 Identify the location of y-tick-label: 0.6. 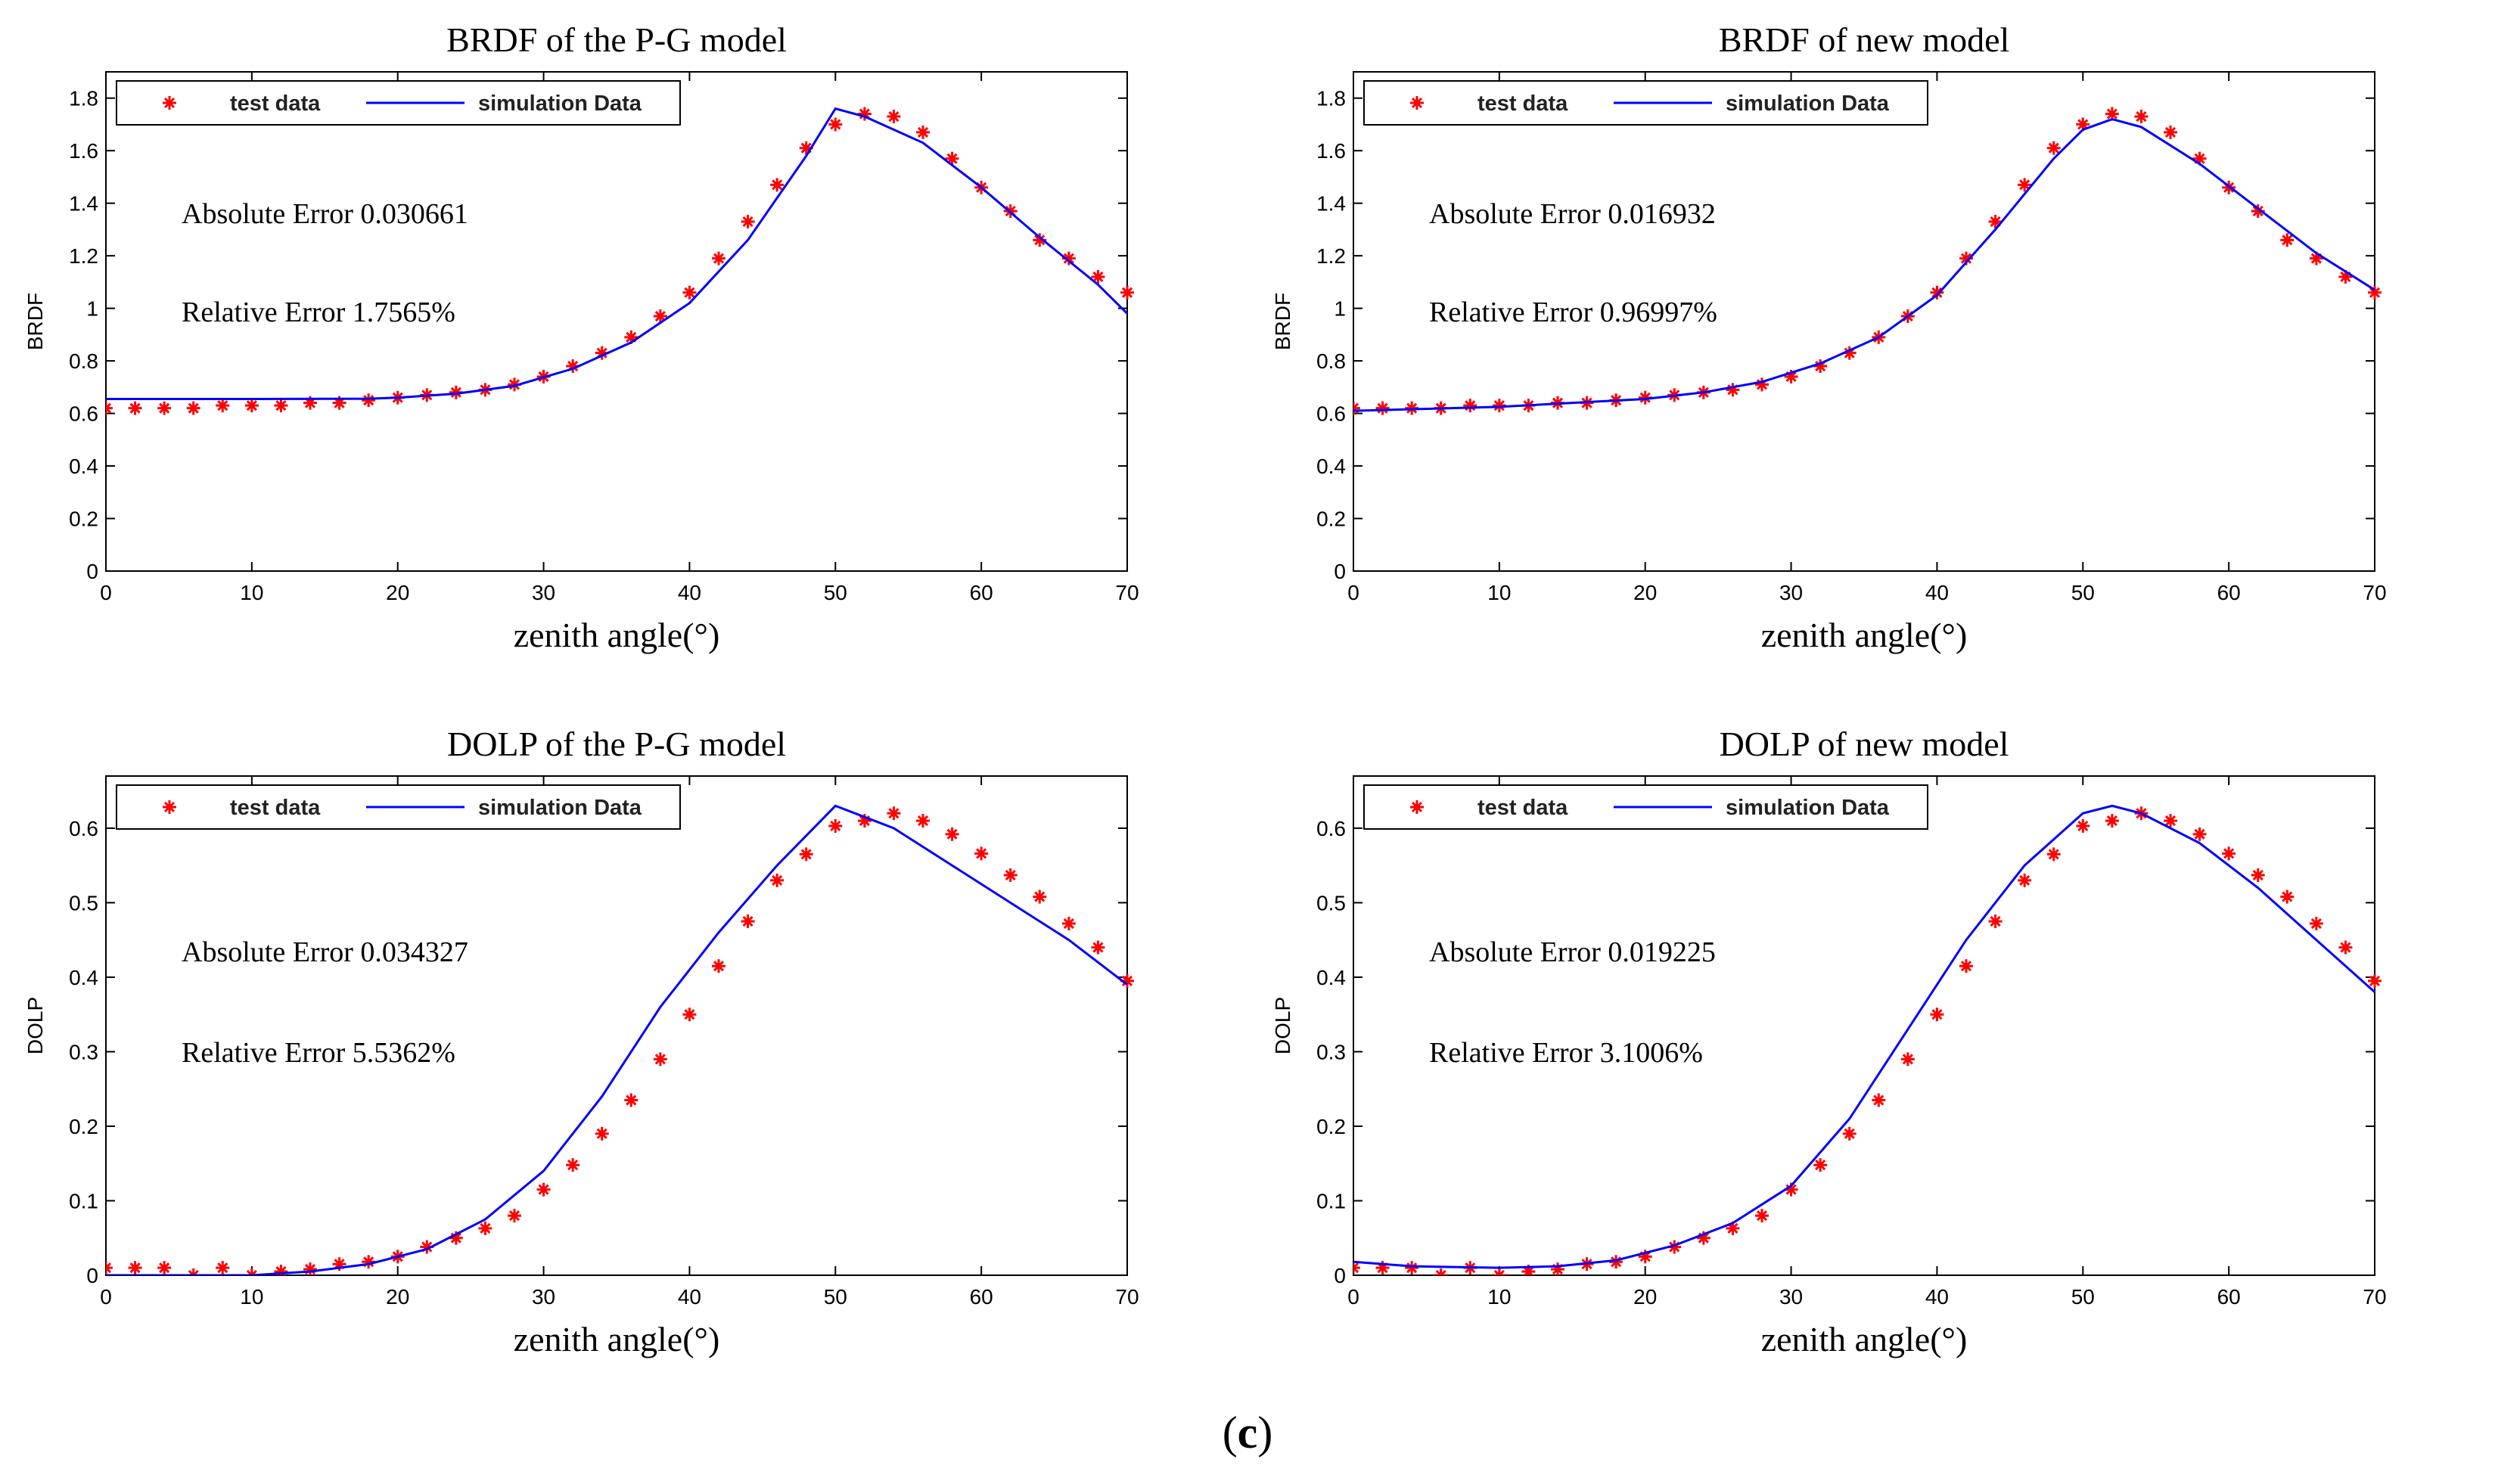
(83, 828).